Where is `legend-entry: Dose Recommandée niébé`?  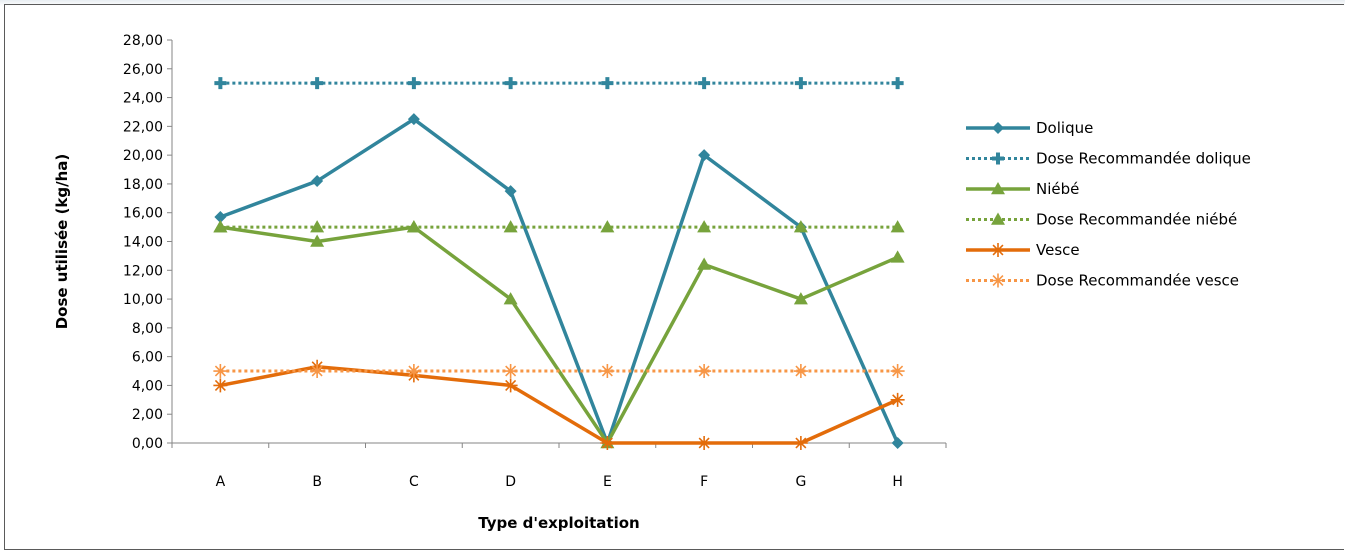
legend-entry: Dose Recommandée niébé is located at coordinates (1101, 220).